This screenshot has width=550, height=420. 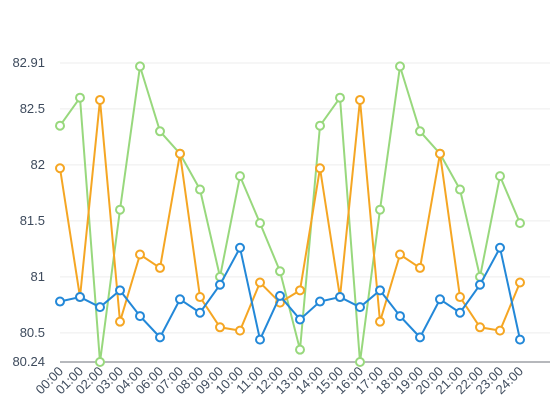 What do you see at coordinates (32, 220) in the screenshot?
I see `y-tick-label: 81.5` at bounding box center [32, 220].